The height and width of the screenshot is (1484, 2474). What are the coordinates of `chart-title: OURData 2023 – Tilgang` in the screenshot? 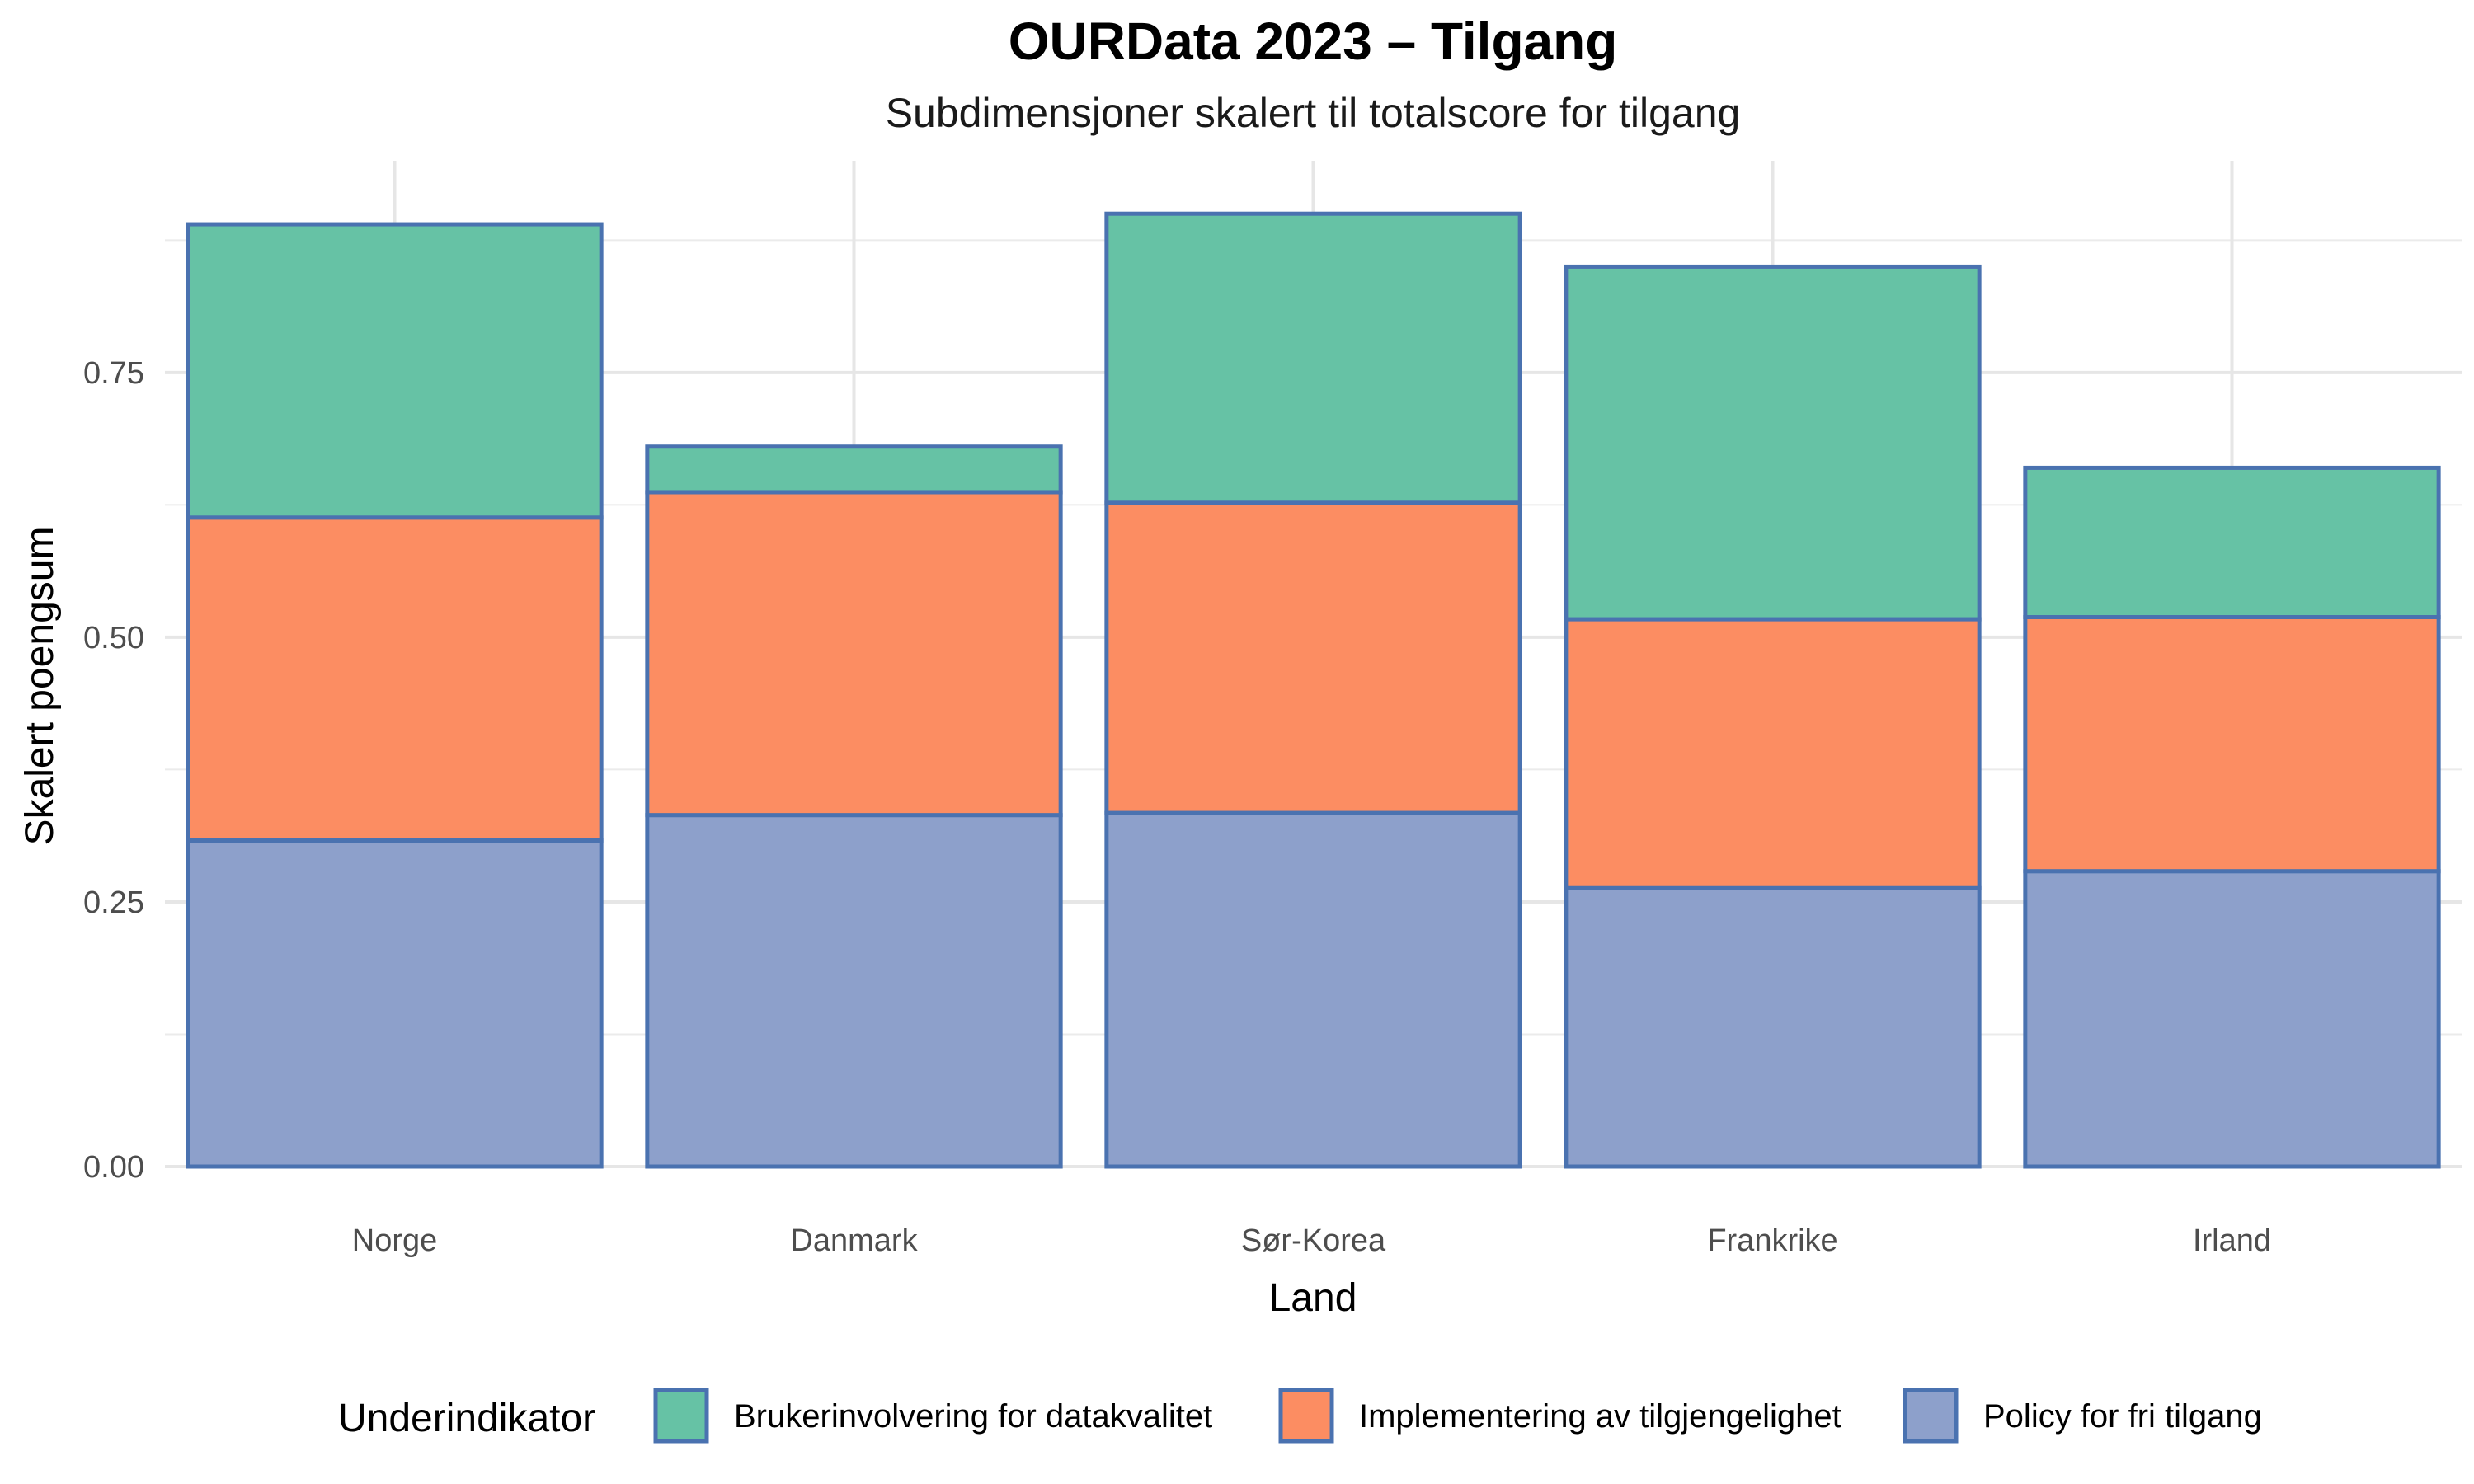 It's located at (1313, 41).